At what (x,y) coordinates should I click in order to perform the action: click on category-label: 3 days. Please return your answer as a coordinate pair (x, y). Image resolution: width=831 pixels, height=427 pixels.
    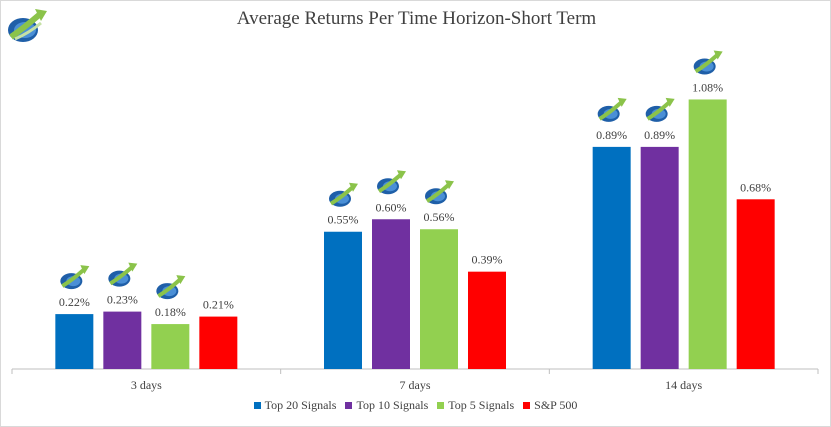
    Looking at the image, I should click on (146, 385).